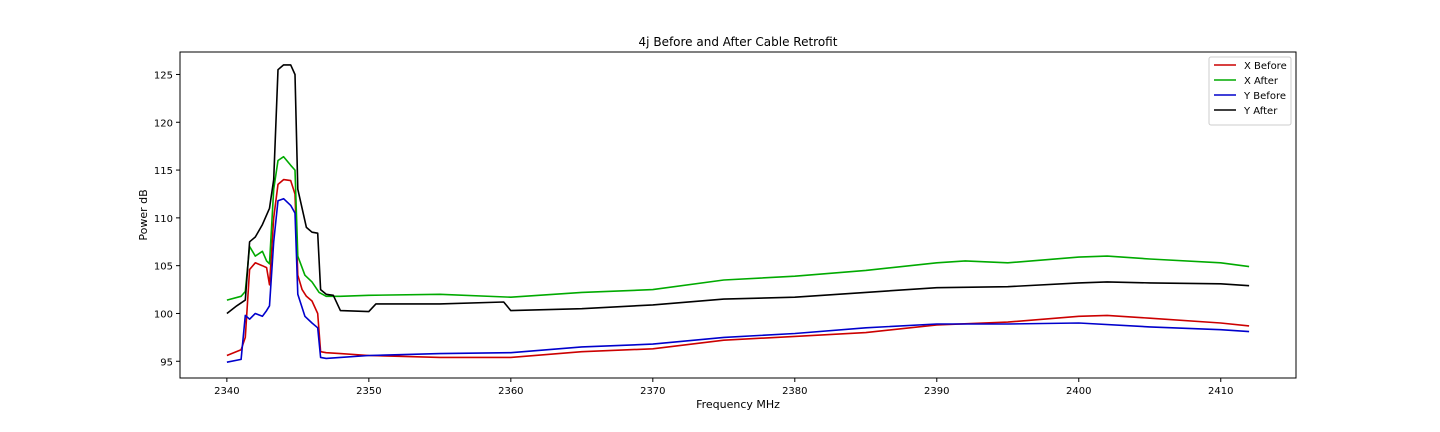 The image size is (1440, 432). I want to click on chart-title: 4j Before and After Cable Retrofit, so click(738, 42).